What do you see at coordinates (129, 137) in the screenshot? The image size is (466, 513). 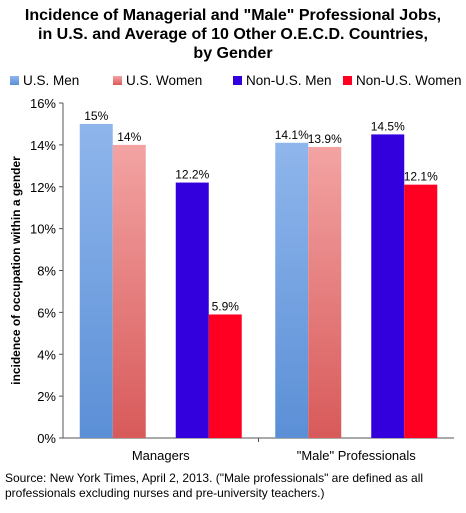 I see `data-label: 14%` at bounding box center [129, 137].